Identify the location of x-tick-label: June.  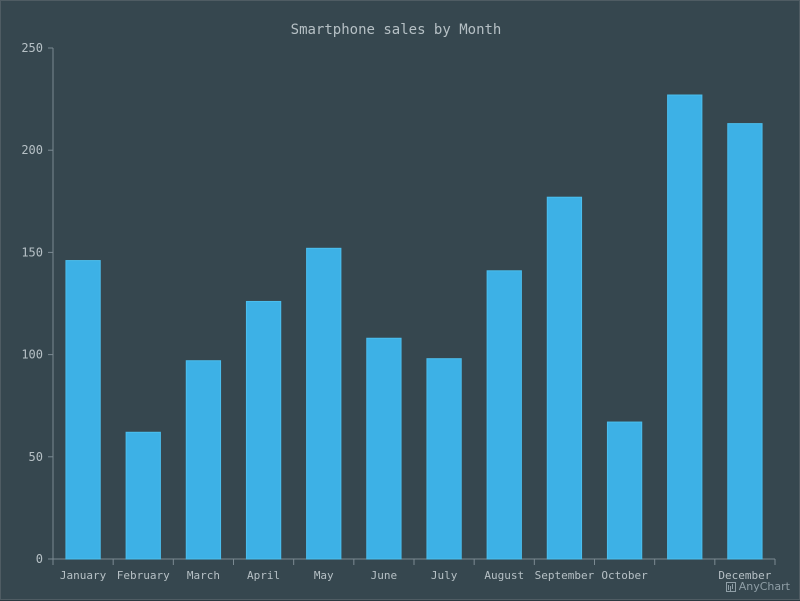
(384, 575).